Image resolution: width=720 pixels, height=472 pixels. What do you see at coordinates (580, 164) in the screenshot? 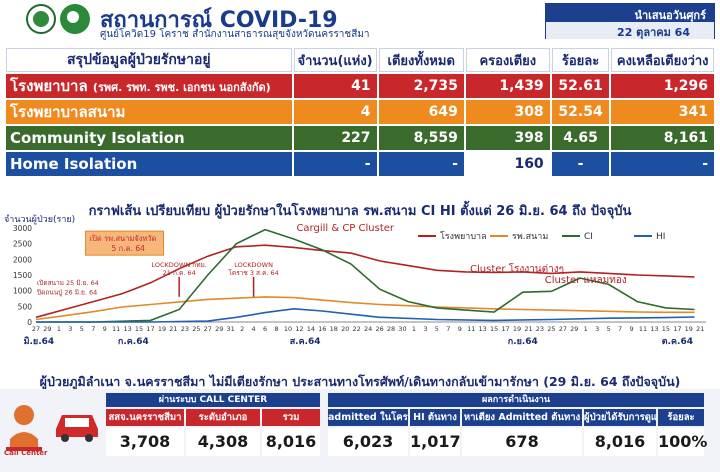
I see `cell-percent: -` at bounding box center [580, 164].